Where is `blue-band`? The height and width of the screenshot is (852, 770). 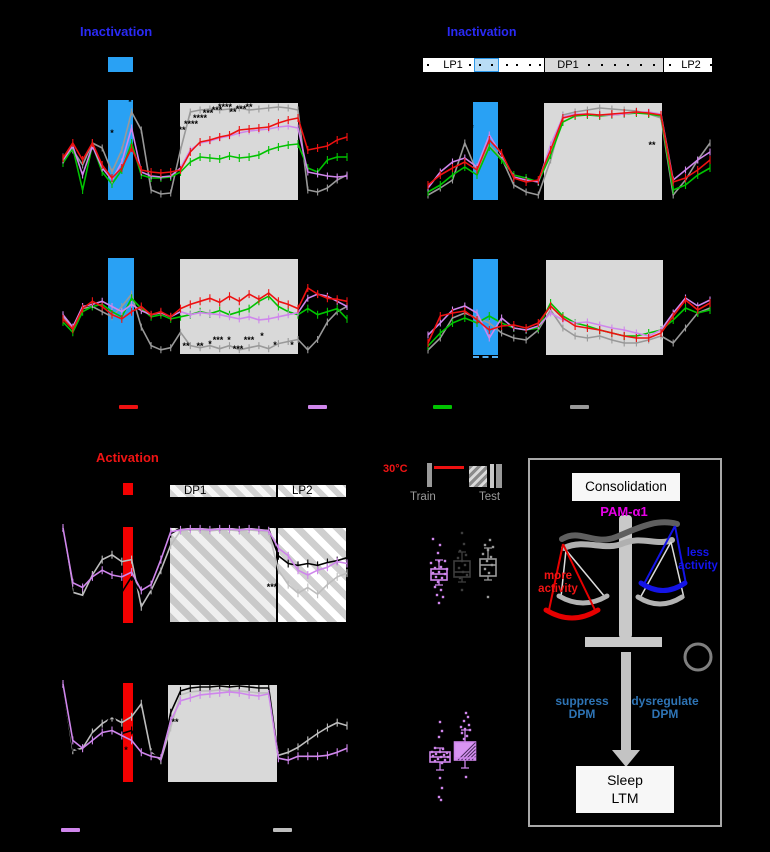 blue-band is located at coordinates (485, 307).